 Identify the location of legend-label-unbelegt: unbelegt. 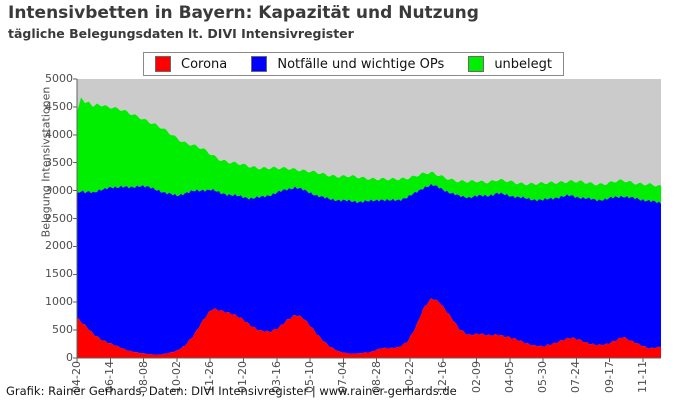
(523, 64).